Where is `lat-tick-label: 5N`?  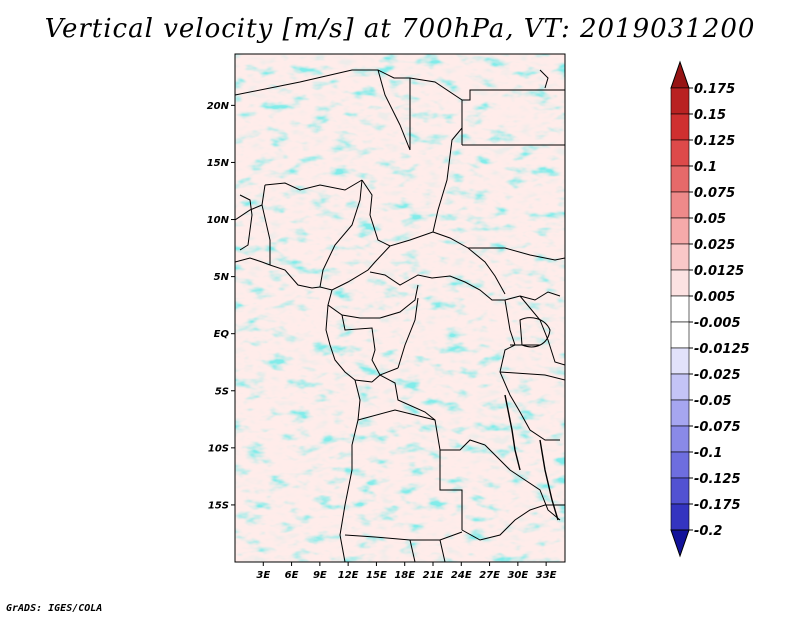 lat-tick-label: 5N is located at coordinates (222, 277).